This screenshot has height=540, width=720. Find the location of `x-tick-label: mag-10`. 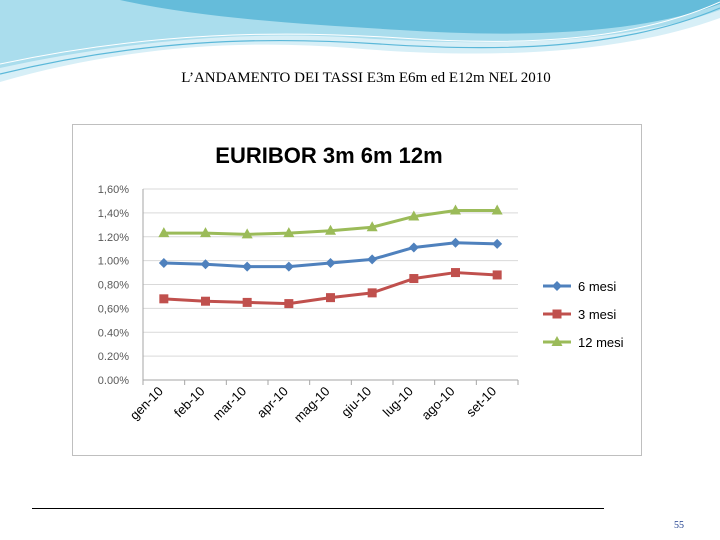

x-tick-label: mag-10 is located at coordinates (312, 405).